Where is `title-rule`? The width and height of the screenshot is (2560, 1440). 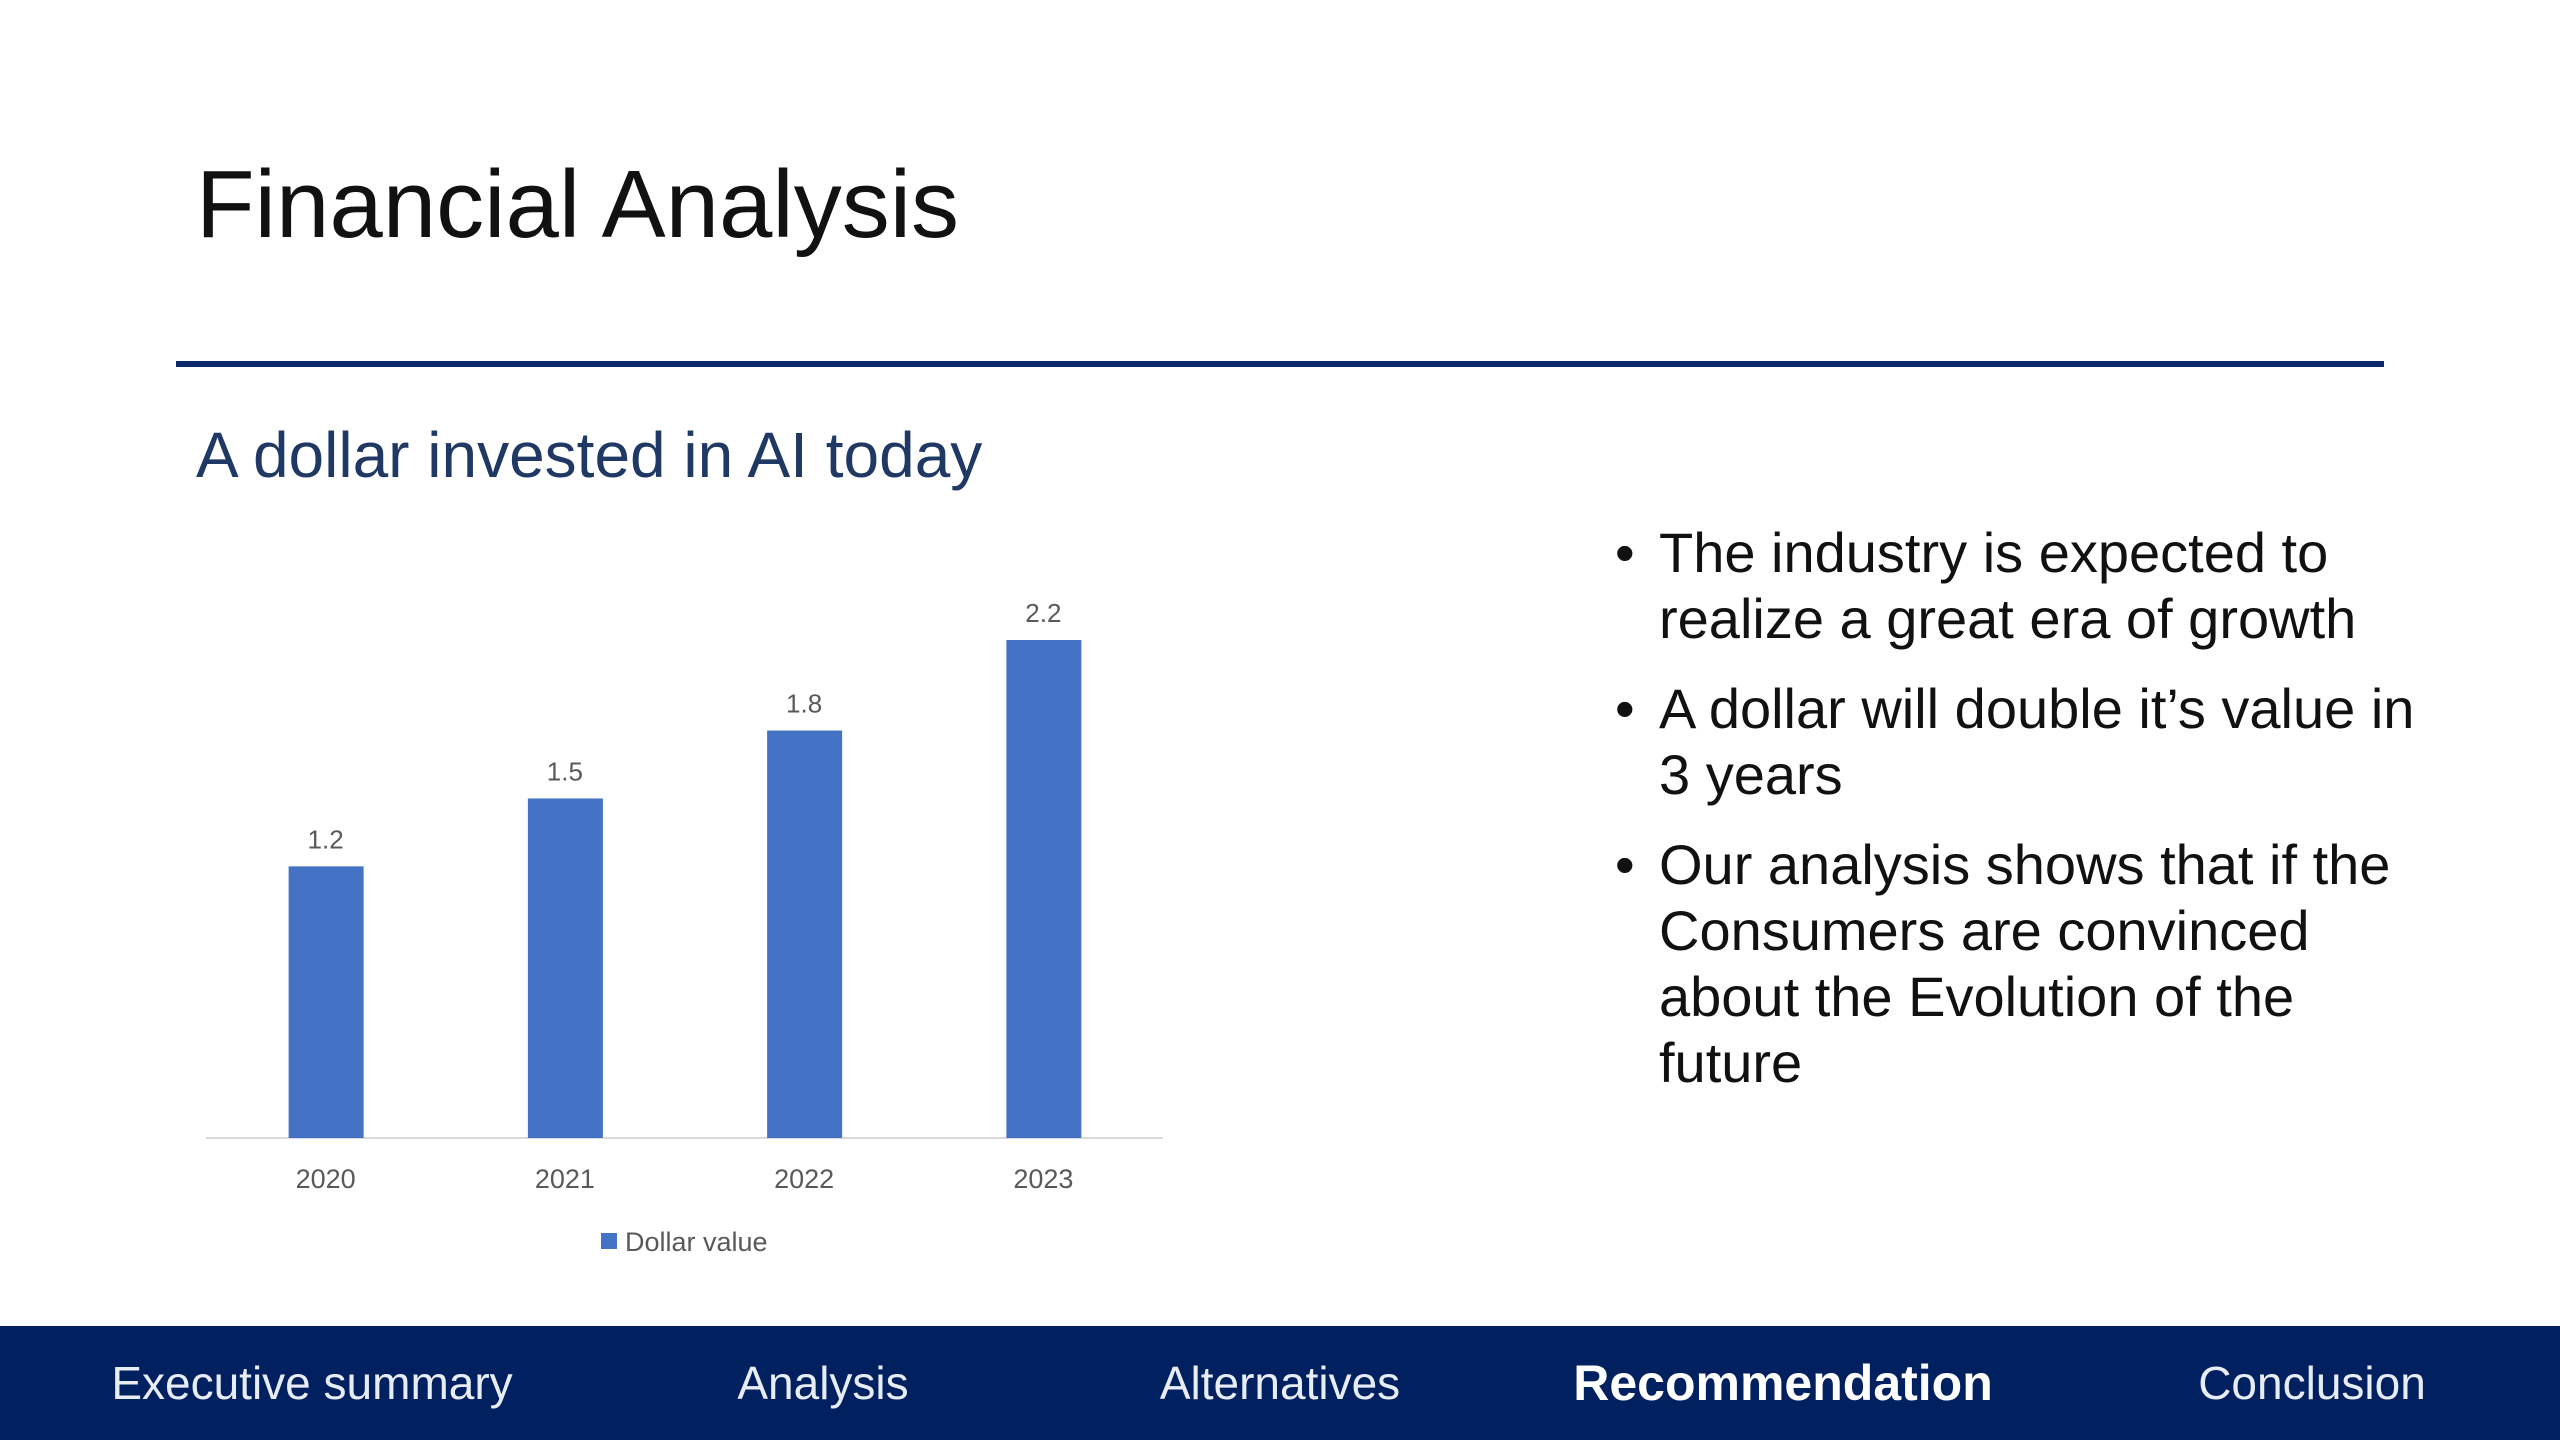
title-rule is located at coordinates (1280, 364).